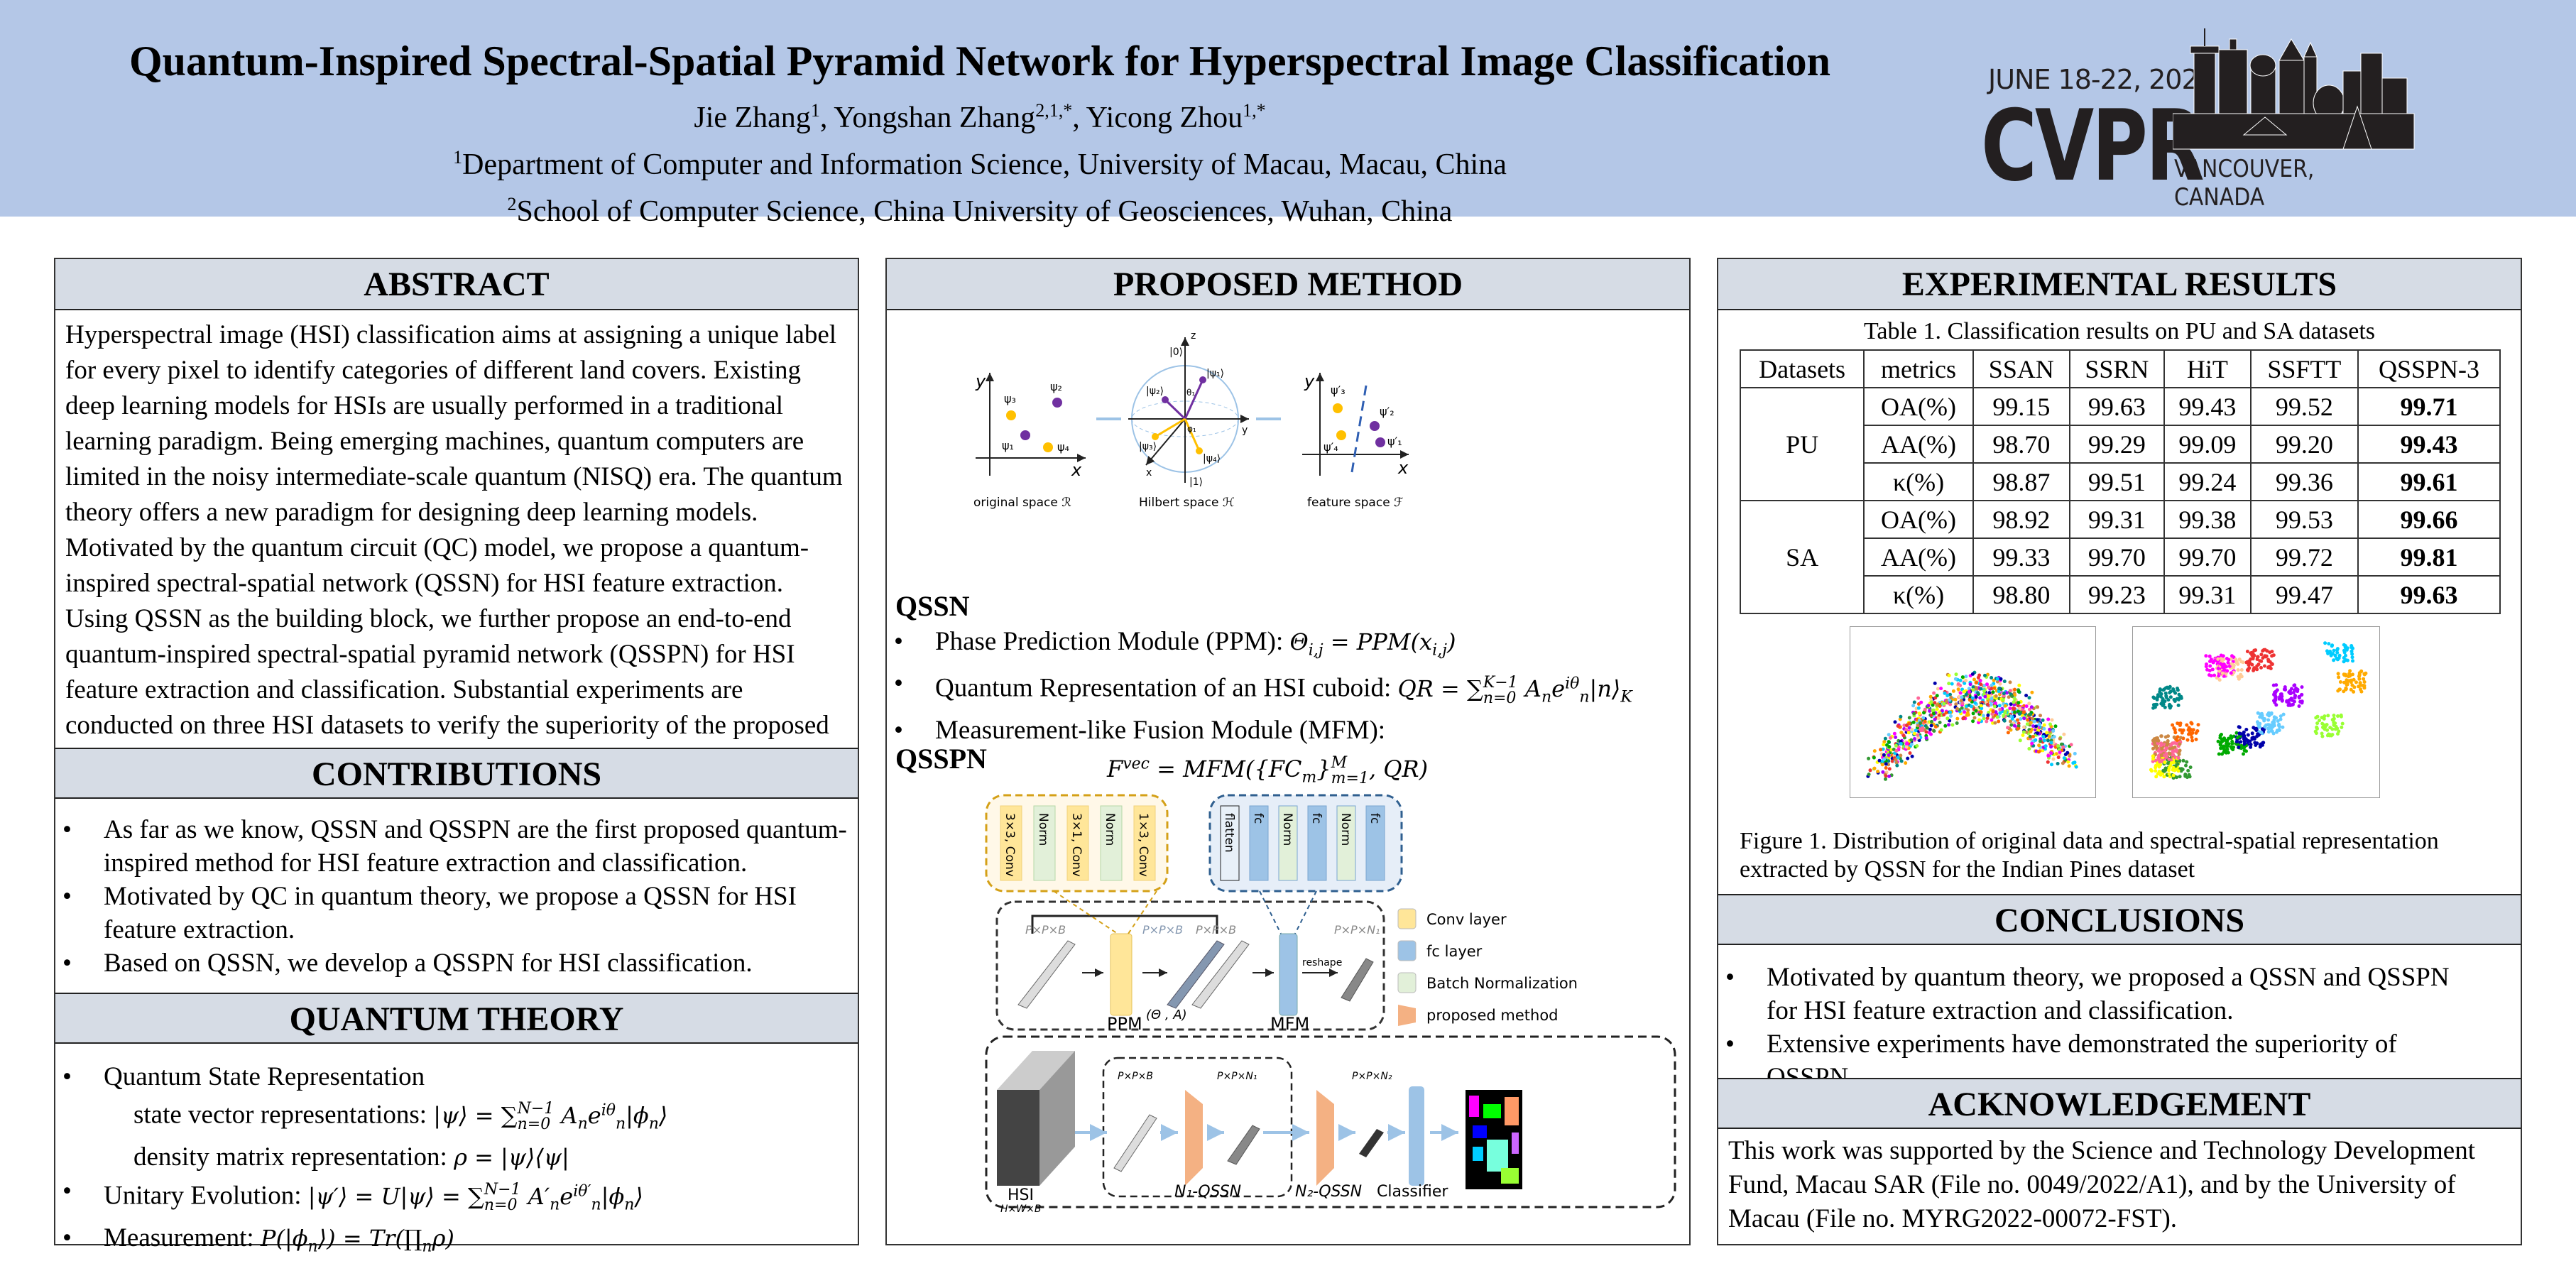 This screenshot has height=1288, width=2576. Describe the element at coordinates (1076, 470) in the screenshot. I see `svg-text: x` at that location.